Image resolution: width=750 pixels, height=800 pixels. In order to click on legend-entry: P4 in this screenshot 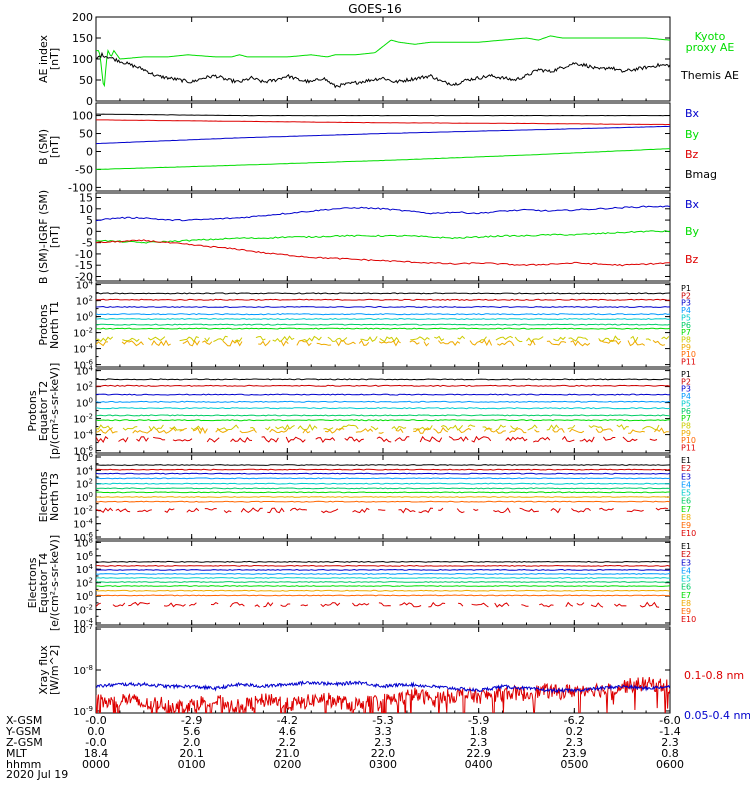, I will do `click(686, 310)`.